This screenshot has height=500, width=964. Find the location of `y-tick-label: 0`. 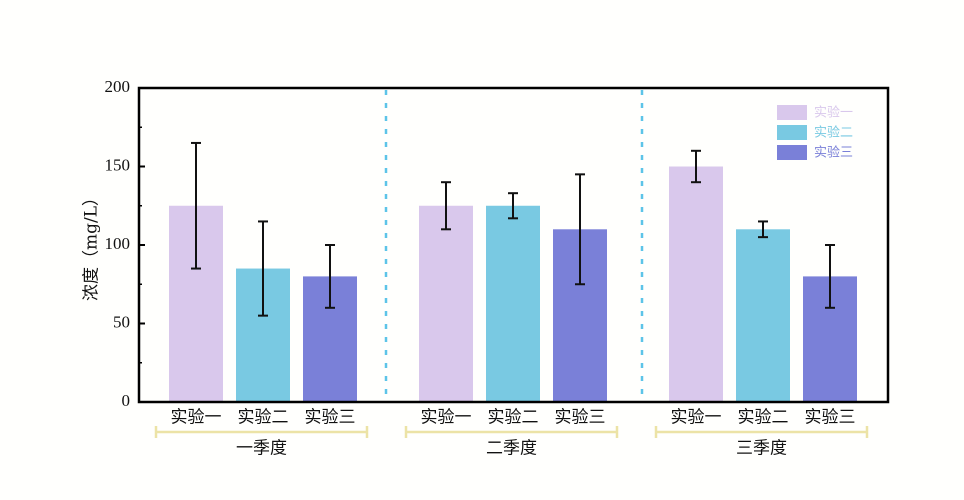

y-tick-label: 0 is located at coordinates (126, 400).